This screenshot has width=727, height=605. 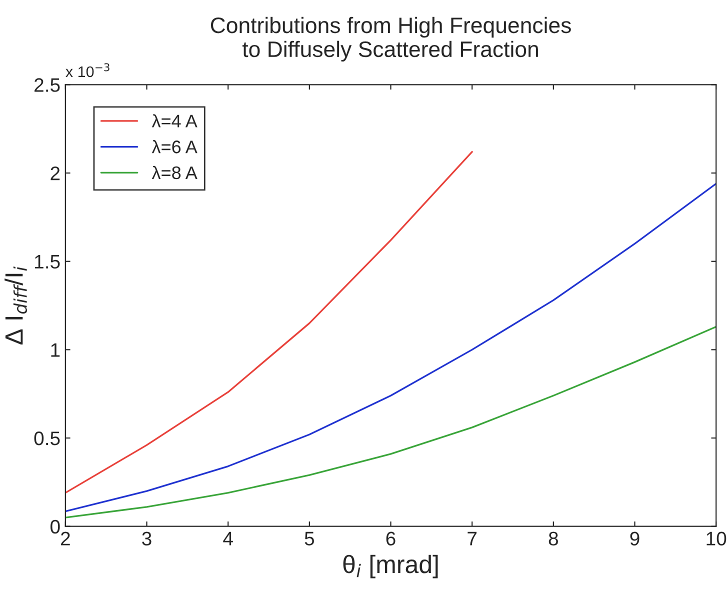 I want to click on text: x 10$^{−3}$, so click(x=88, y=70).